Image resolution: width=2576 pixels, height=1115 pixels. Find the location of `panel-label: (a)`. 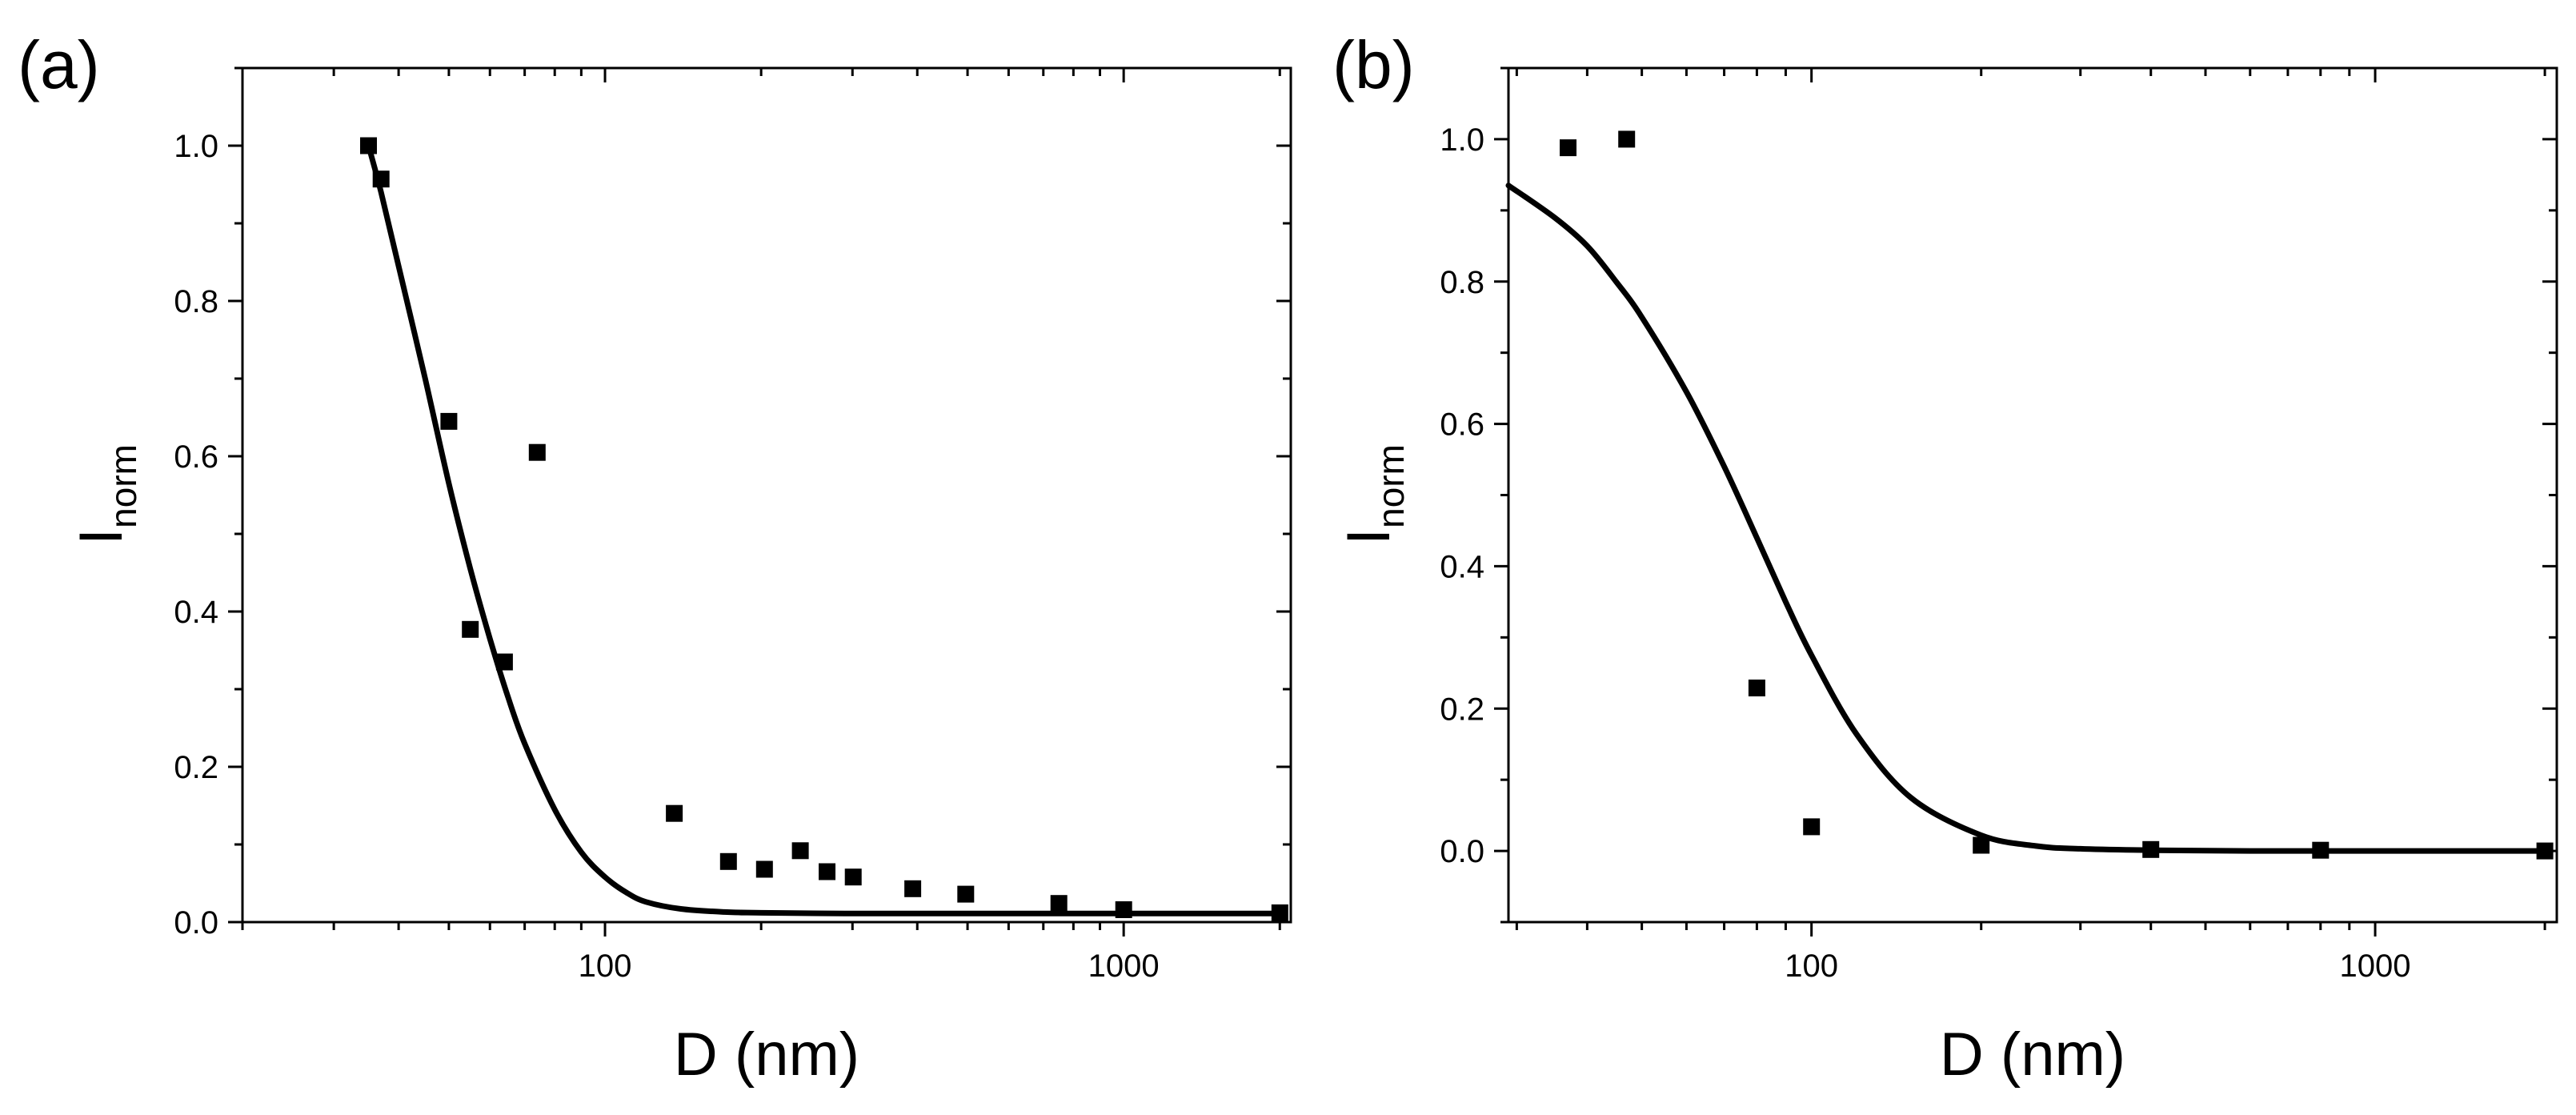

panel-label: (a) is located at coordinates (59, 64).